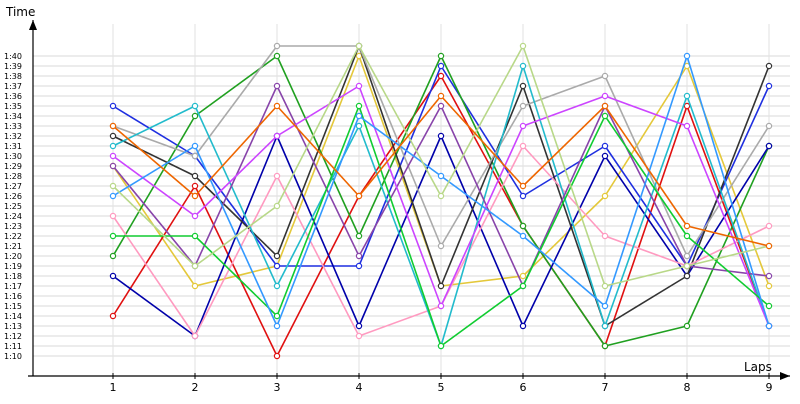 This screenshot has height=404, width=800. What do you see at coordinates (13, 246) in the screenshot?
I see `y-tick-label: 1:21` at bounding box center [13, 246].